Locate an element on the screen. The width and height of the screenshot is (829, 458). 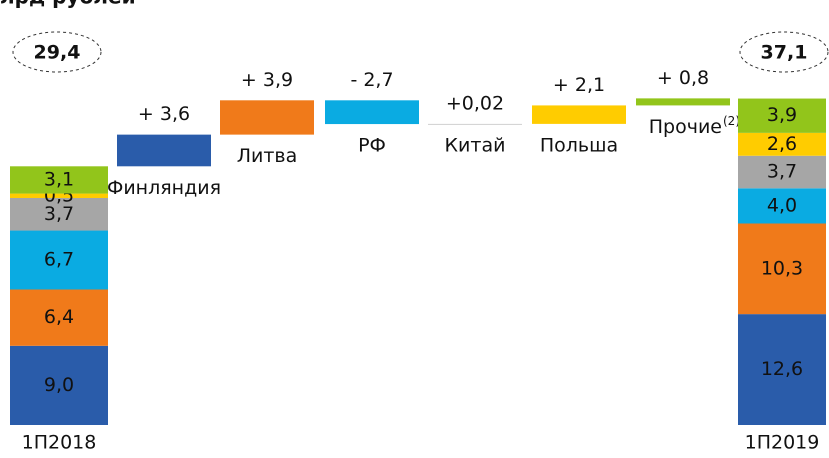
step-category: Литва is located at coordinates (267, 156).